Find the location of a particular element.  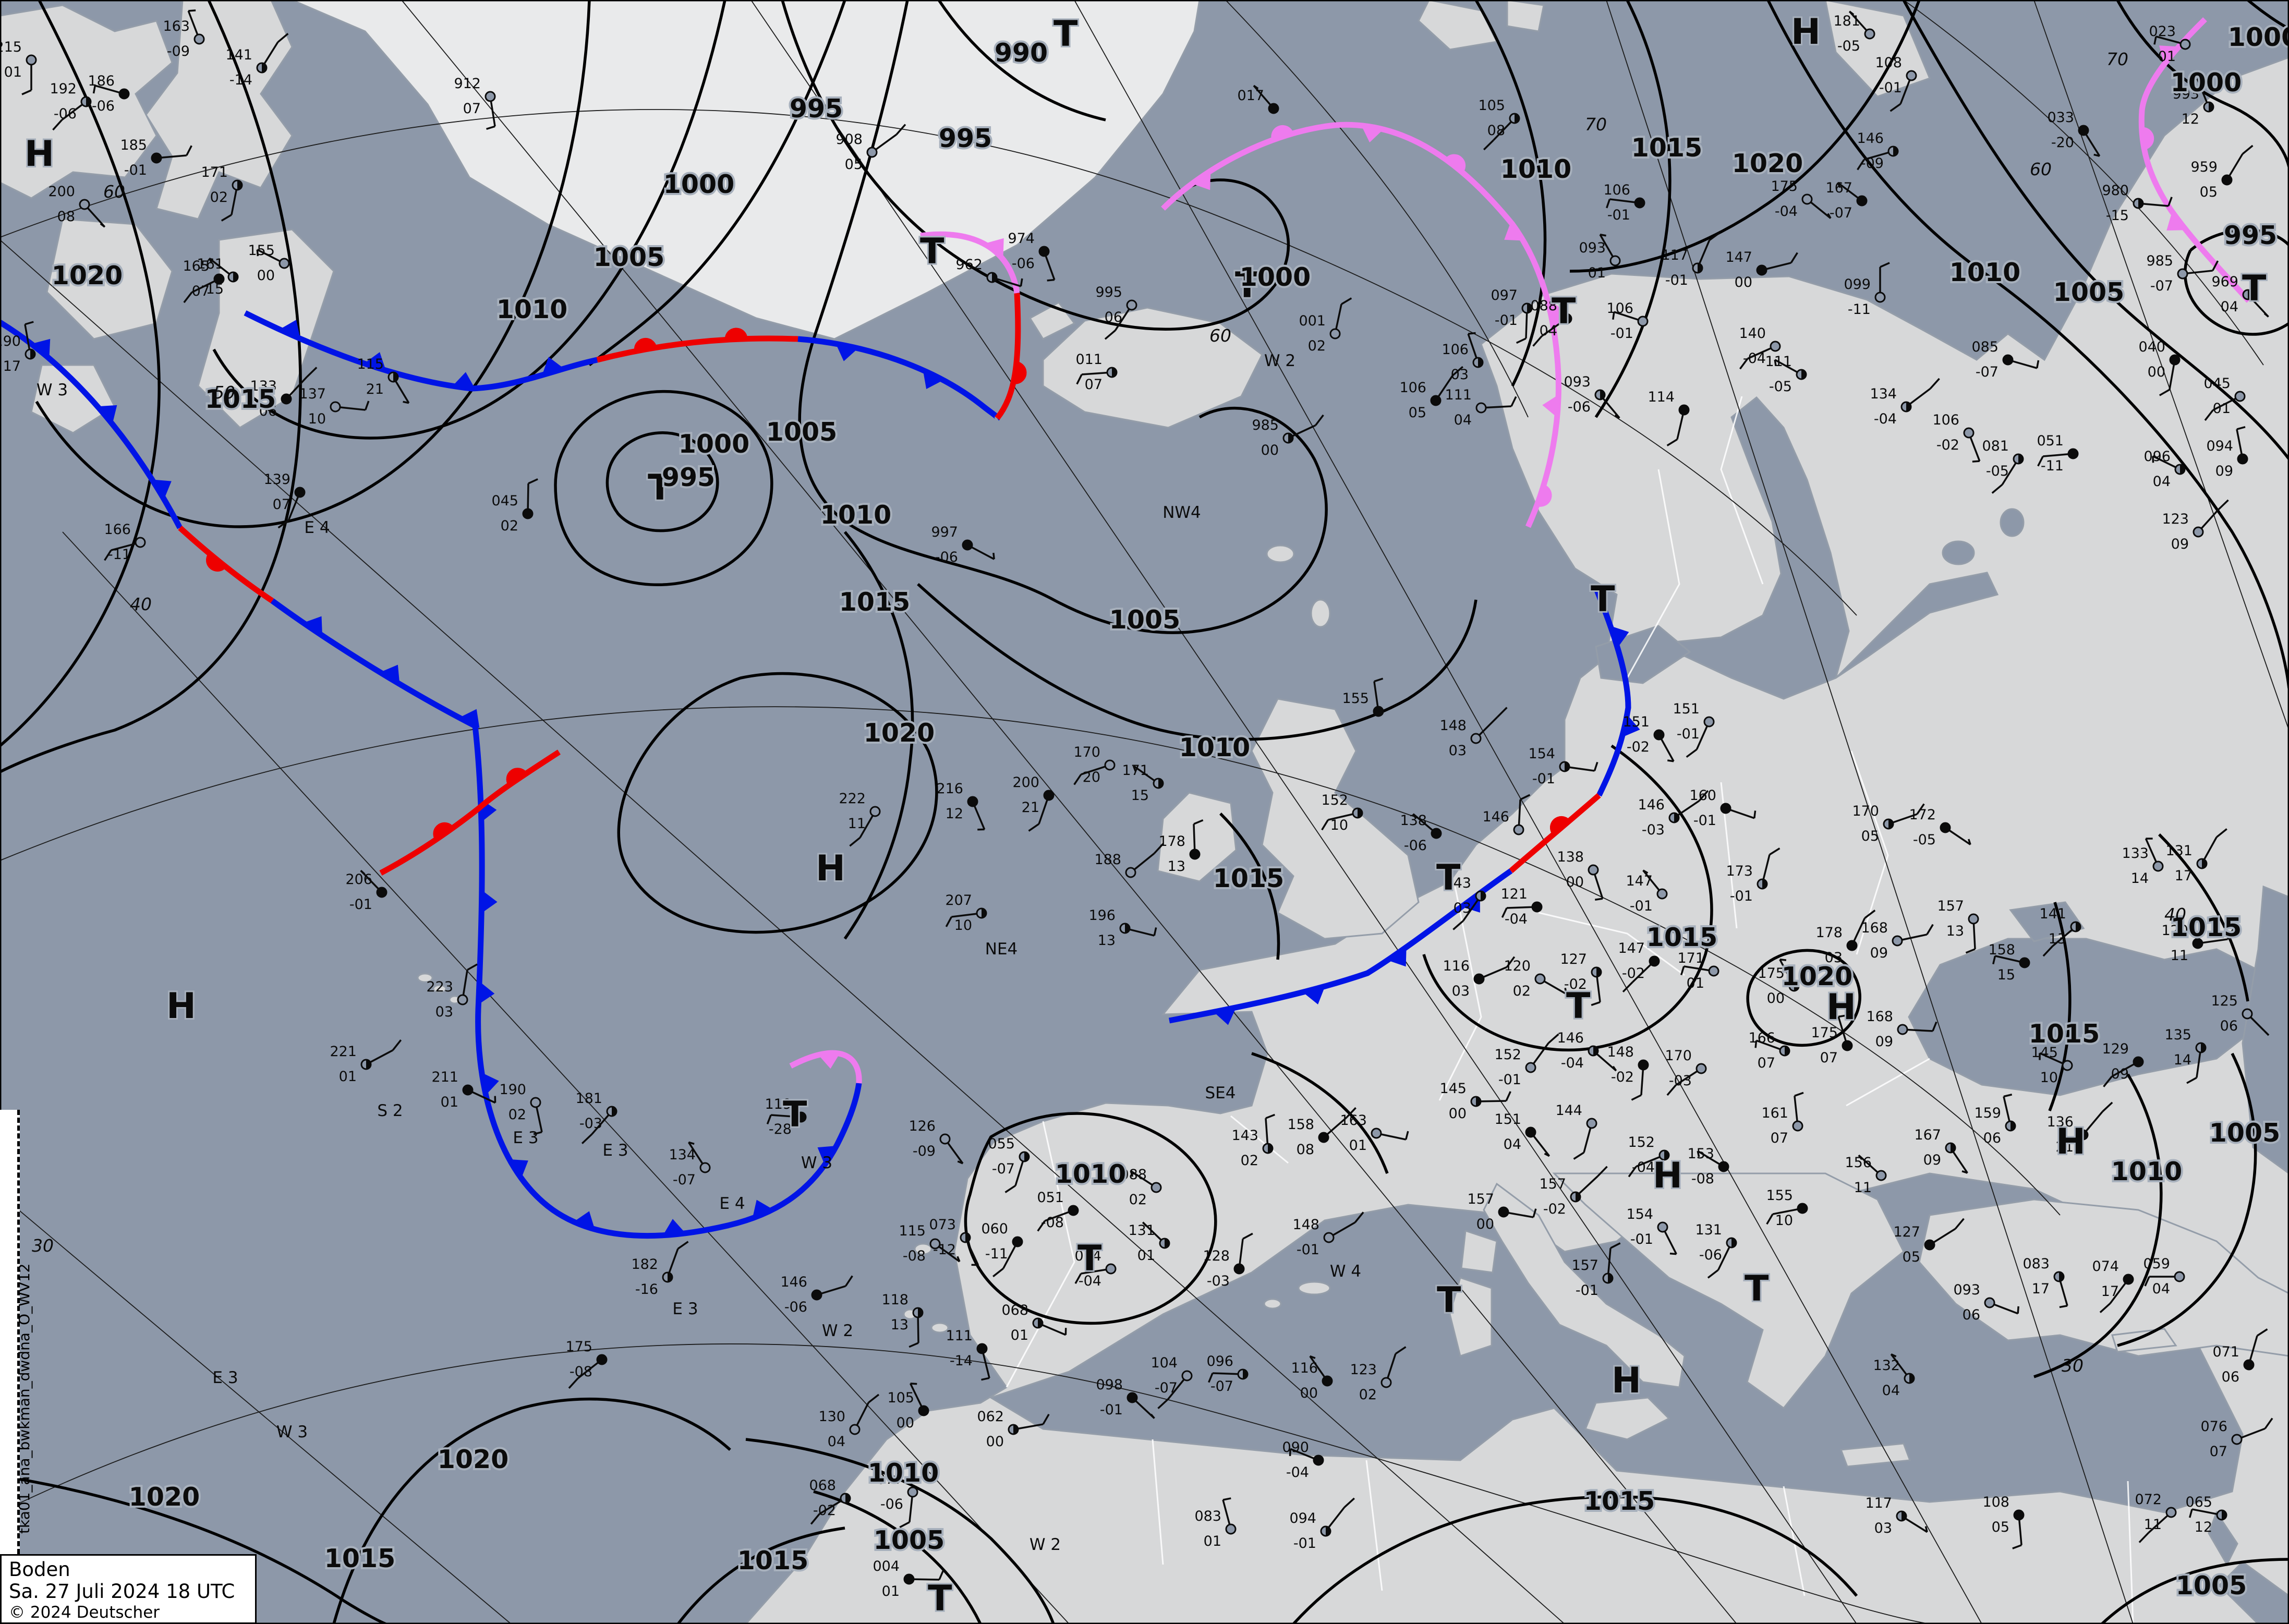

station-dewpoint: 09 is located at coordinates (2120, 1074).